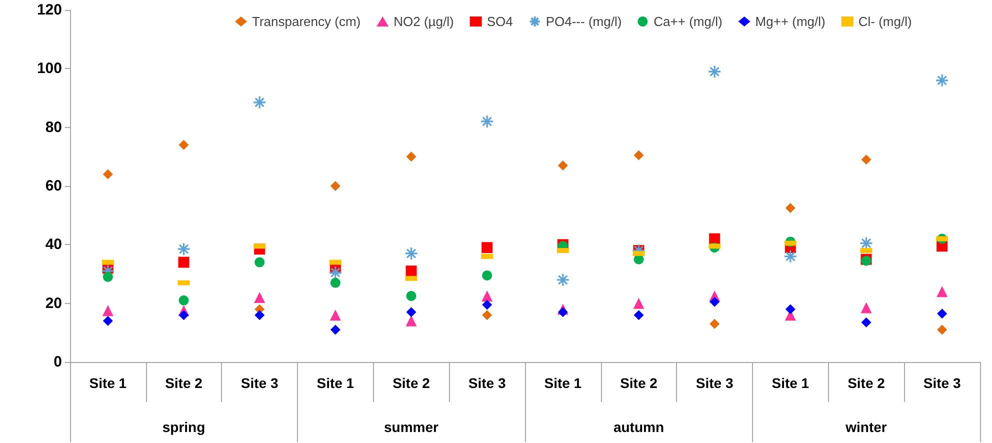 The width and height of the screenshot is (992, 443). What do you see at coordinates (53, 186) in the screenshot?
I see `y-tick-label: 60` at bounding box center [53, 186].